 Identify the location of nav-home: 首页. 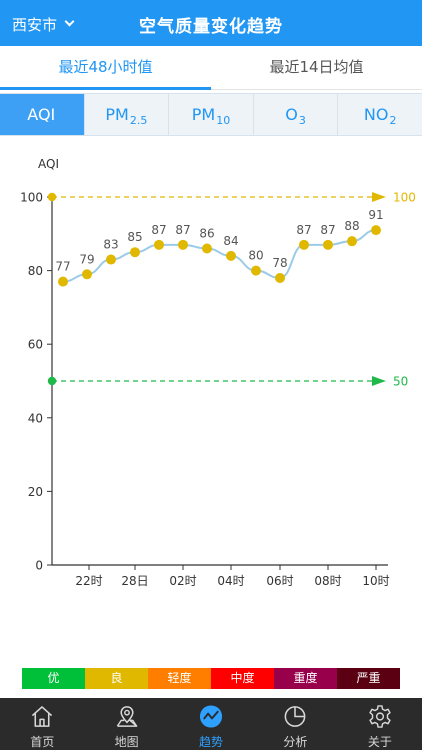
(42, 724).